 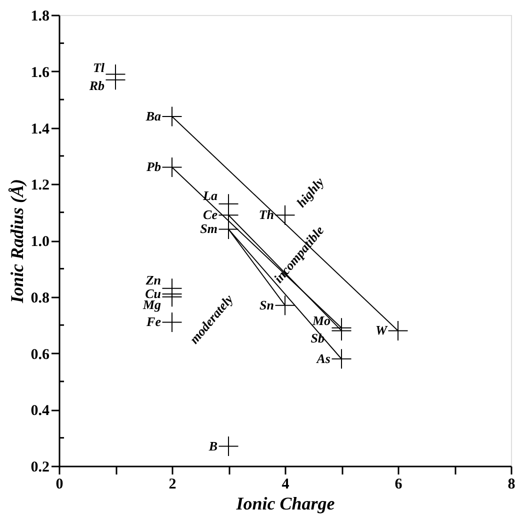 I want to click on series-label: Fe, so click(x=154, y=322).